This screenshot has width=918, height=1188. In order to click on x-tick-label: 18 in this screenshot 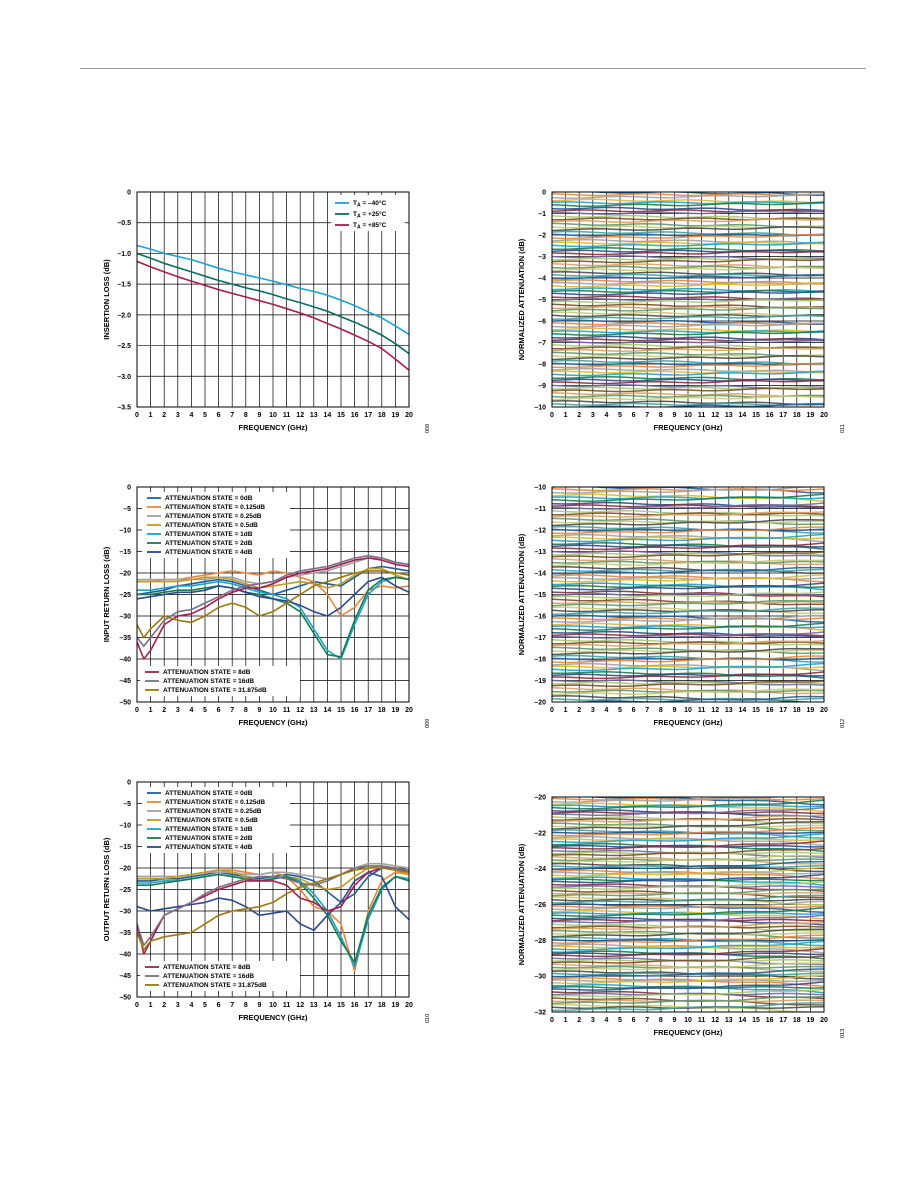, I will do `click(797, 1020)`.